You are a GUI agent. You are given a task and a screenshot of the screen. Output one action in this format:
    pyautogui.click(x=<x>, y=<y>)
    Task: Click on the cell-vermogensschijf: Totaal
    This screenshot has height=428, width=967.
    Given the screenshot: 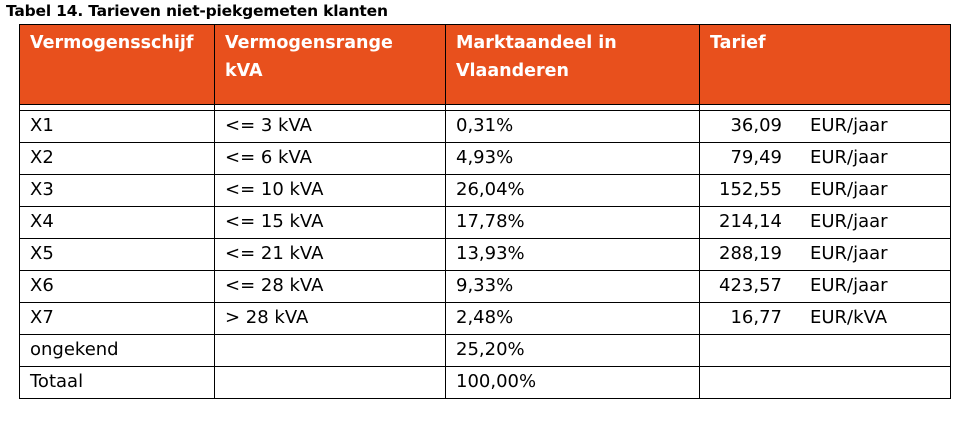 What is the action you would take?
    pyautogui.click(x=117, y=382)
    